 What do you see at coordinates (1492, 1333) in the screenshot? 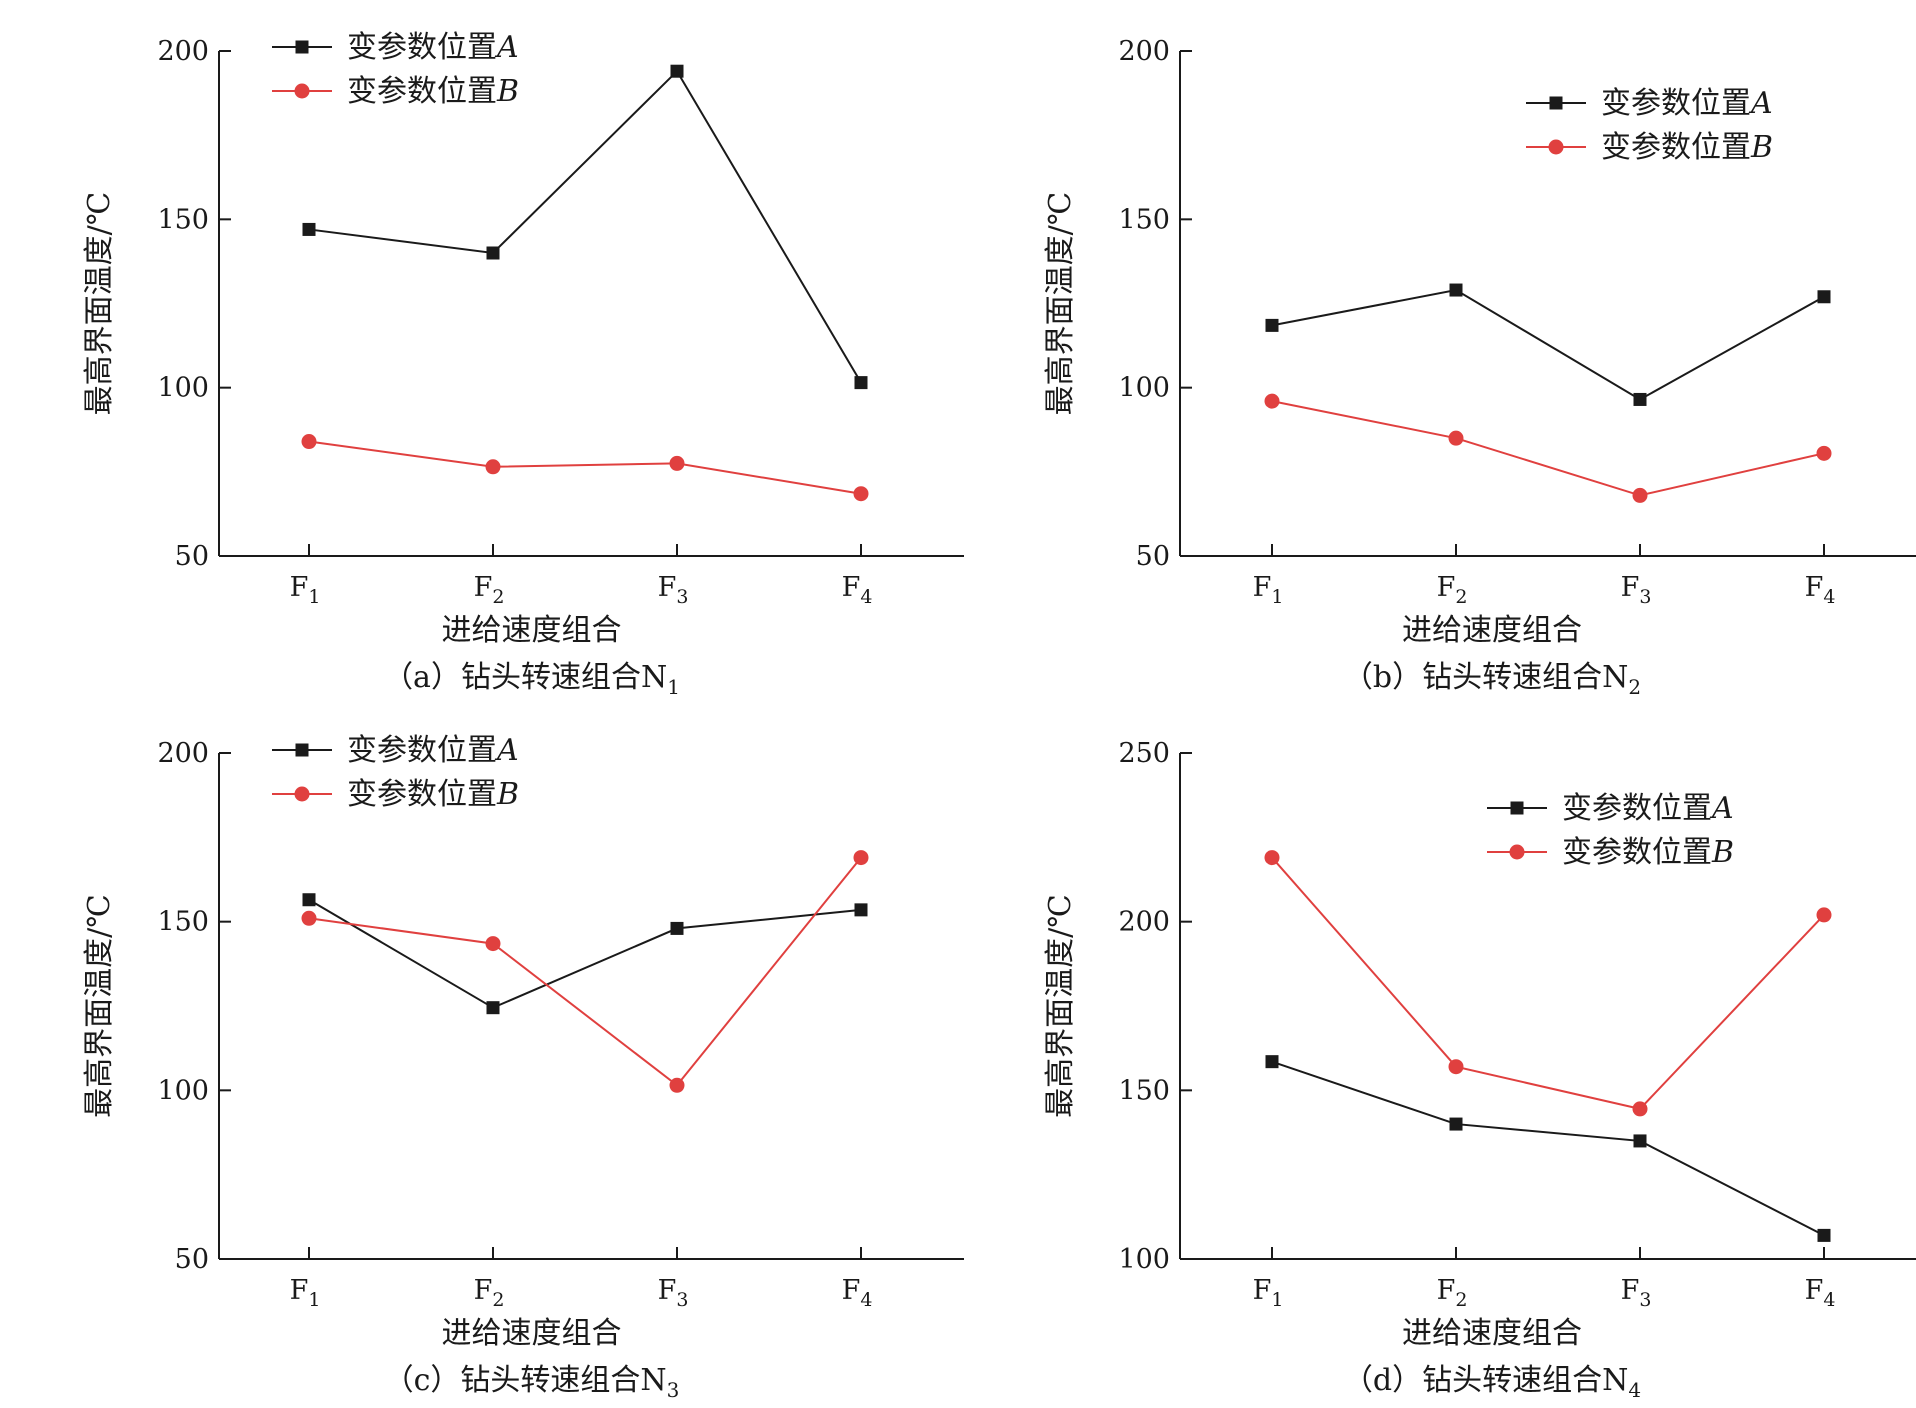
I see `x-axis-title: 进给速度组合` at bounding box center [1492, 1333].